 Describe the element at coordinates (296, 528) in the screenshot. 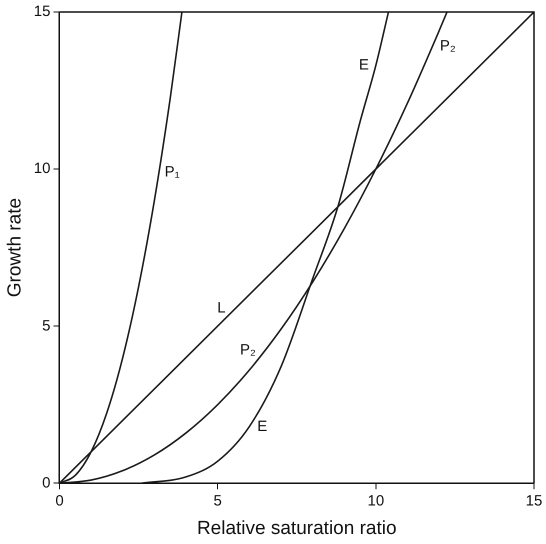

I see `x-axis-title: Relative saturation ratio` at that location.